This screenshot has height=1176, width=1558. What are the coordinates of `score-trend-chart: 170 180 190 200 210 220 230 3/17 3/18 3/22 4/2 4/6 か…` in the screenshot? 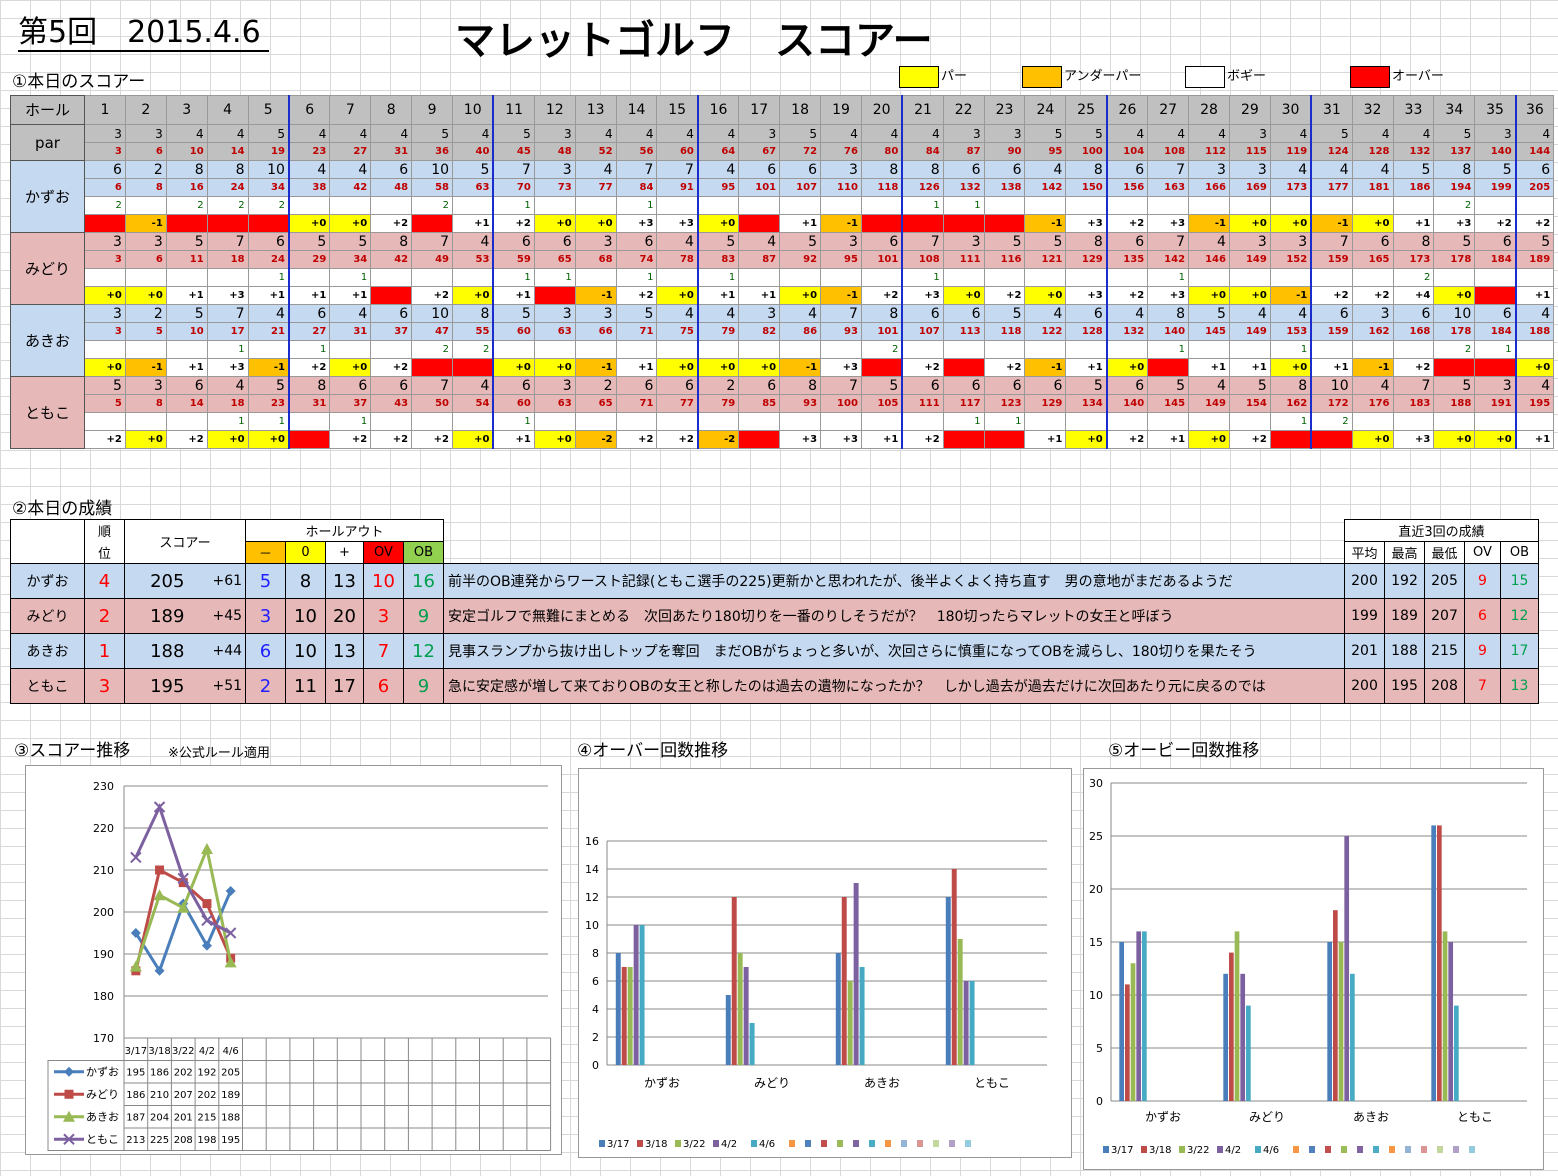 It's located at (293, 960).